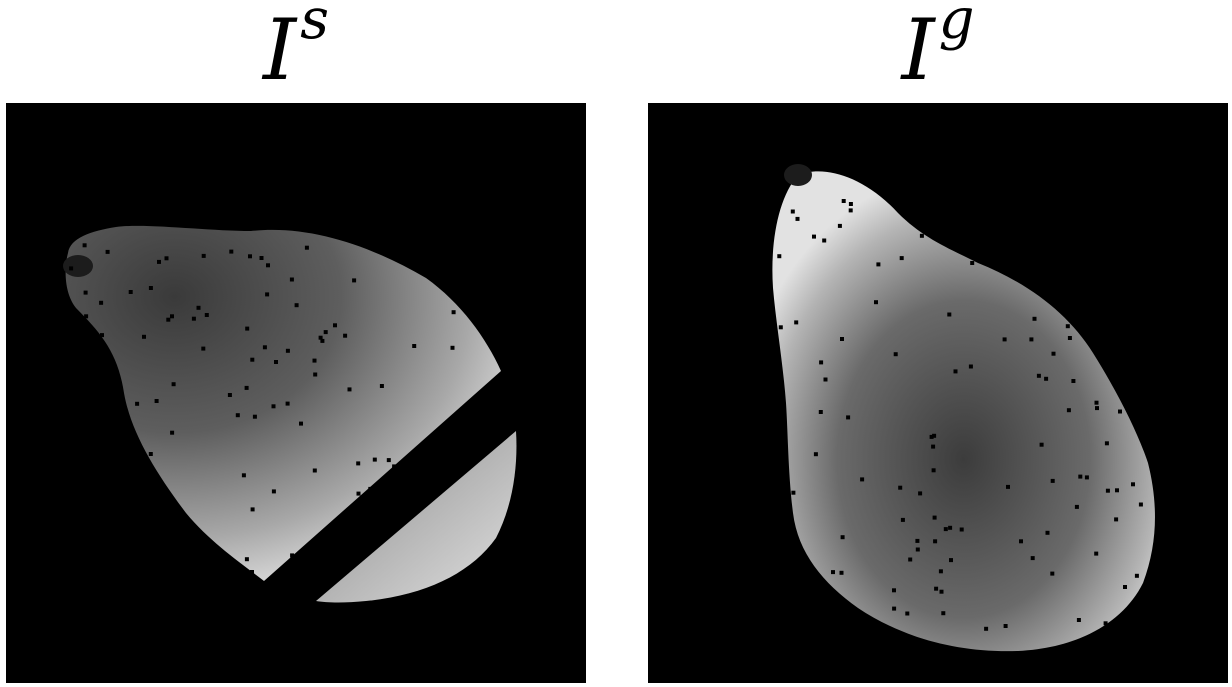 The image size is (1232, 687). I want to click on pear-stem, so click(78, 266).